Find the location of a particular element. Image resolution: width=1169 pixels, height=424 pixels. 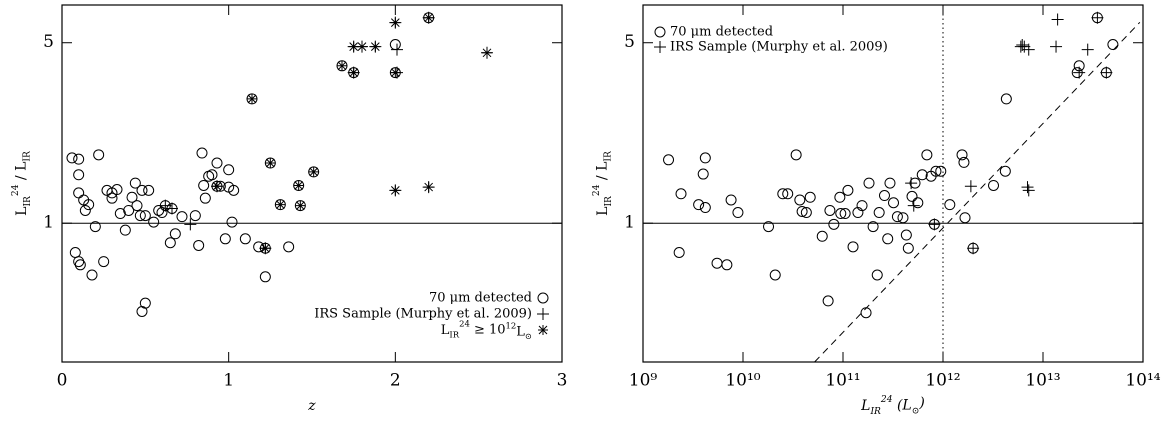

x-tick-label: 10¹³ is located at coordinates (1042, 381).